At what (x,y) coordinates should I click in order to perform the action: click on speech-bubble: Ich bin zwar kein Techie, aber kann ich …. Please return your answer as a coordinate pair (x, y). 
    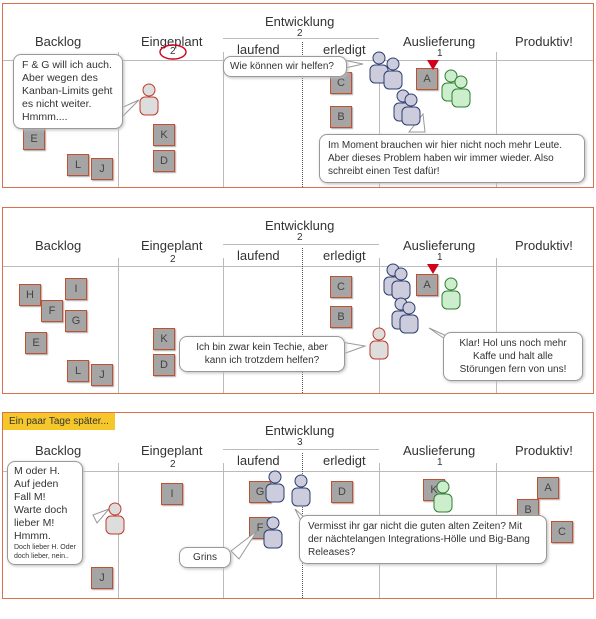
    Looking at the image, I should click on (262, 354).